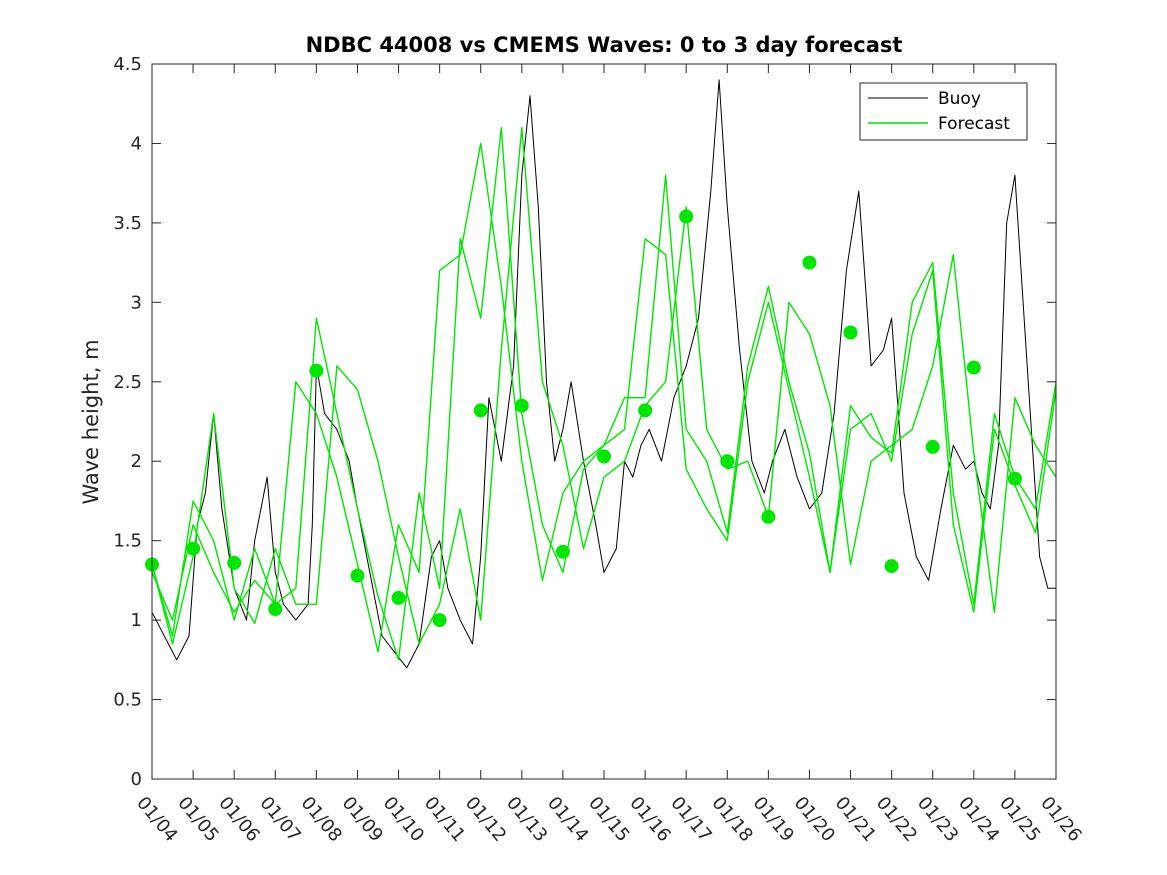 The height and width of the screenshot is (875, 1167). I want to click on legend: Buoy Forecast, so click(943, 111).